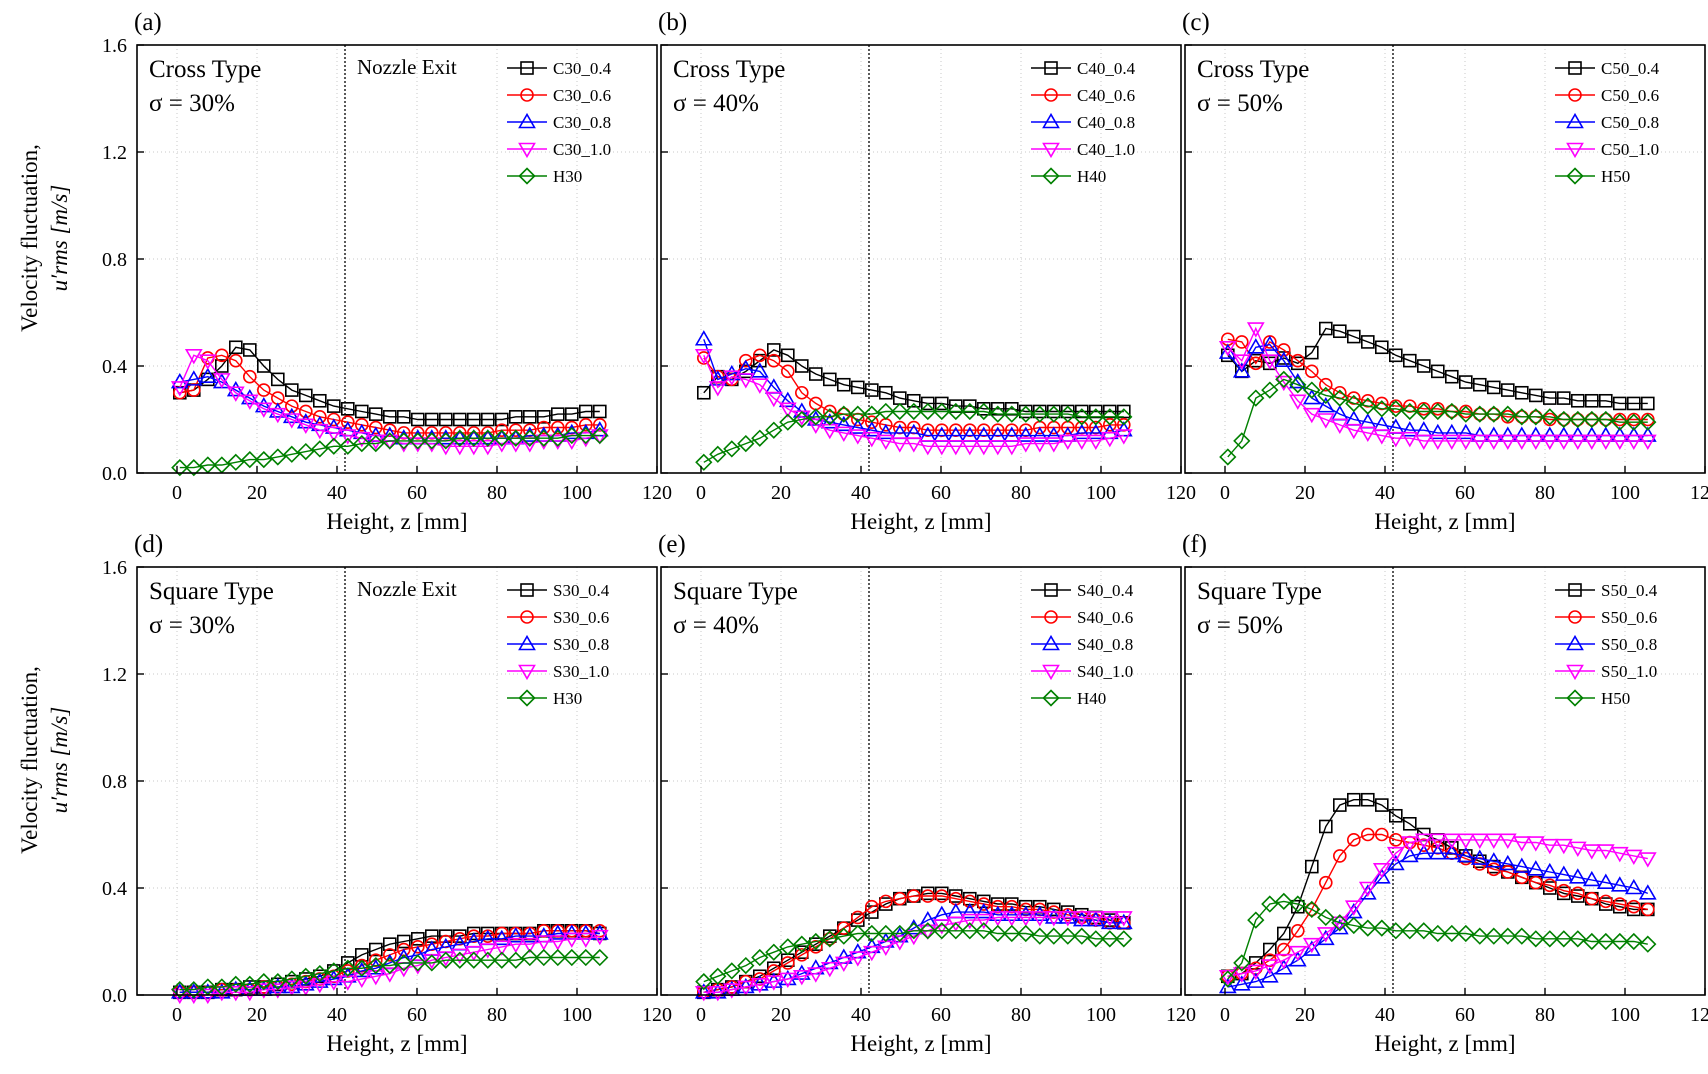  I want to click on legend-label: S30_1.0, so click(581, 671).